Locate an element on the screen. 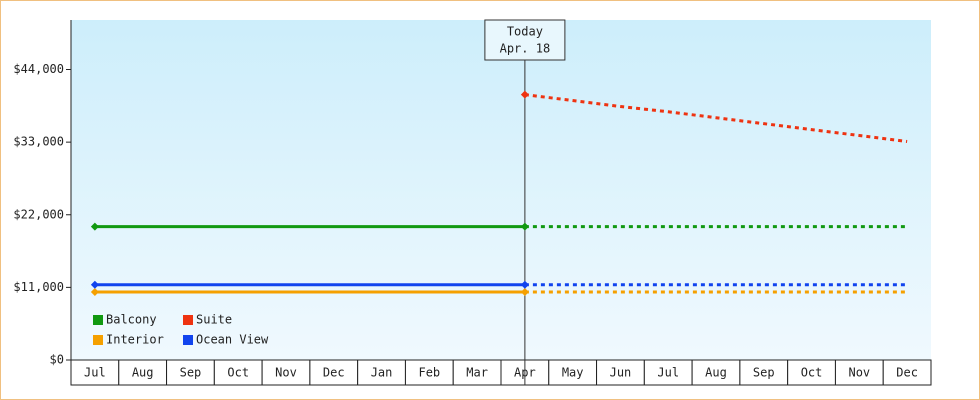 The height and width of the screenshot is (400, 980). x-tick-label: May is located at coordinates (573, 373).